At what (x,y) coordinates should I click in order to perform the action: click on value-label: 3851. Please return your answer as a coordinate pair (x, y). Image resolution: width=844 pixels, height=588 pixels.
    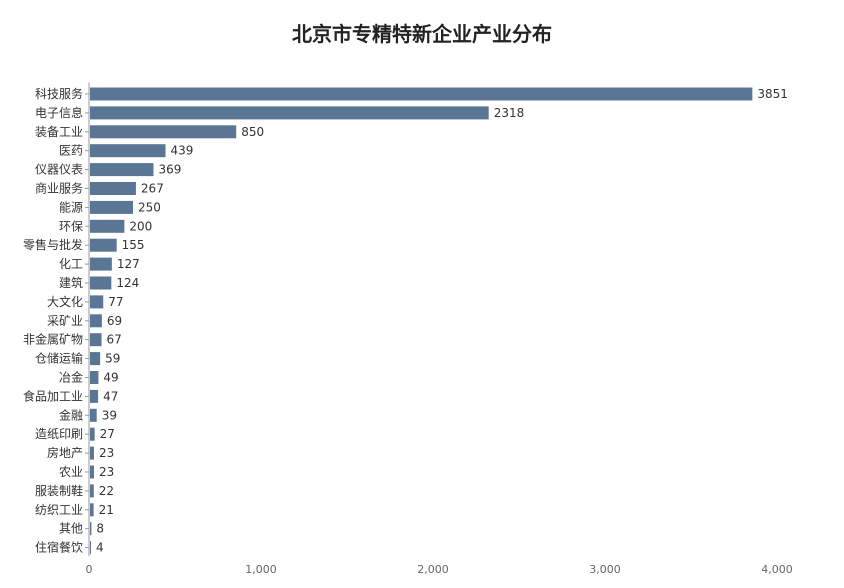
    Looking at the image, I should click on (772, 94).